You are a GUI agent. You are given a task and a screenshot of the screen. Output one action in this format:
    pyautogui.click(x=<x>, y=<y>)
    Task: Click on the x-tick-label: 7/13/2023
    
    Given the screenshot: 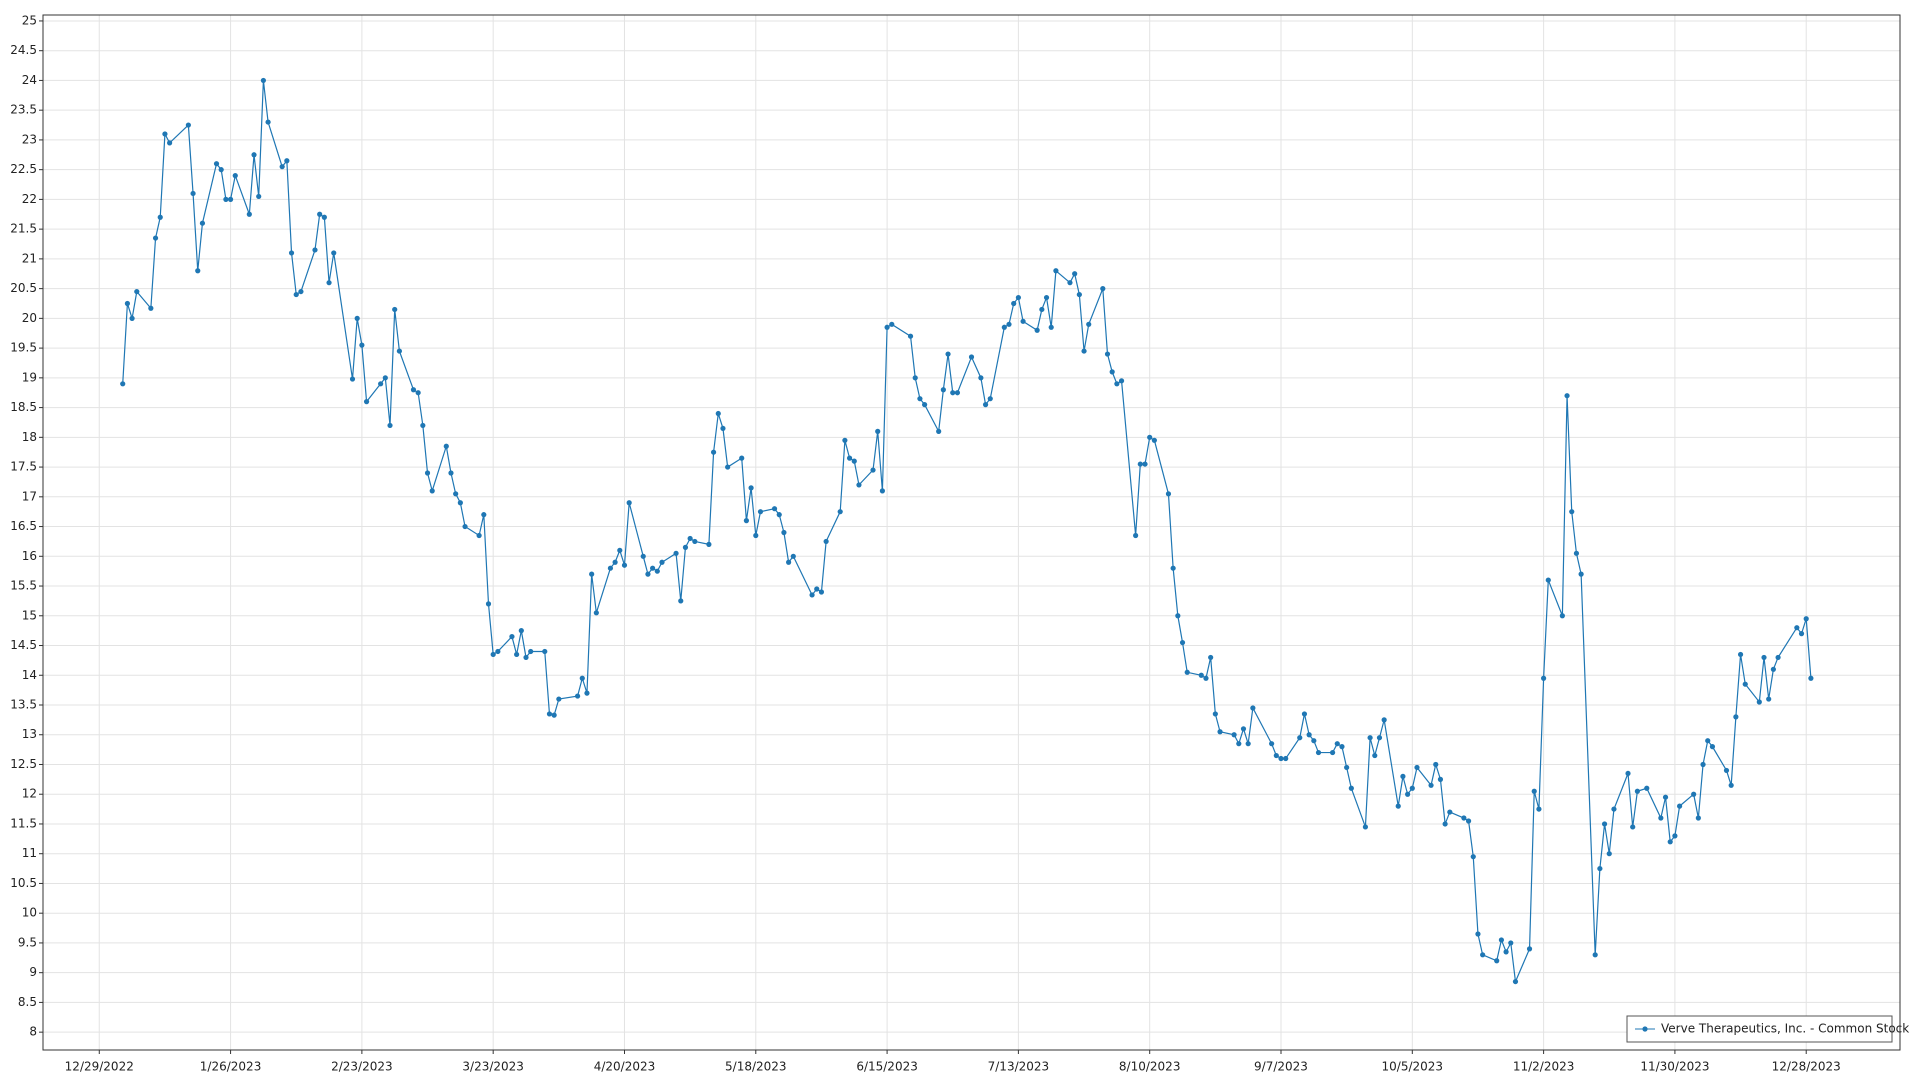 What is the action you would take?
    pyautogui.click(x=1019, y=1067)
    